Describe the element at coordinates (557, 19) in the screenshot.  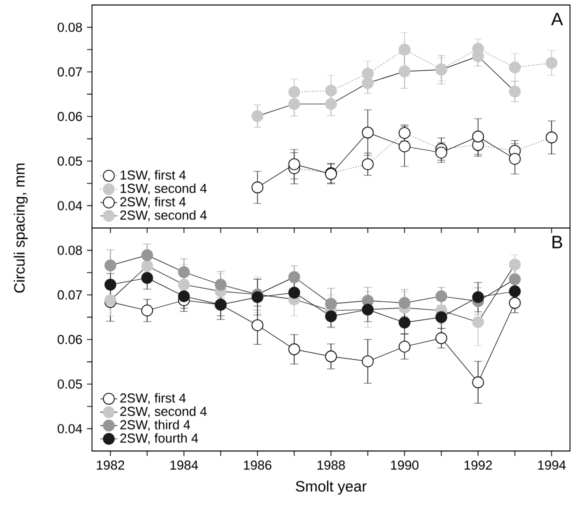
I see `annotation: A` at that location.